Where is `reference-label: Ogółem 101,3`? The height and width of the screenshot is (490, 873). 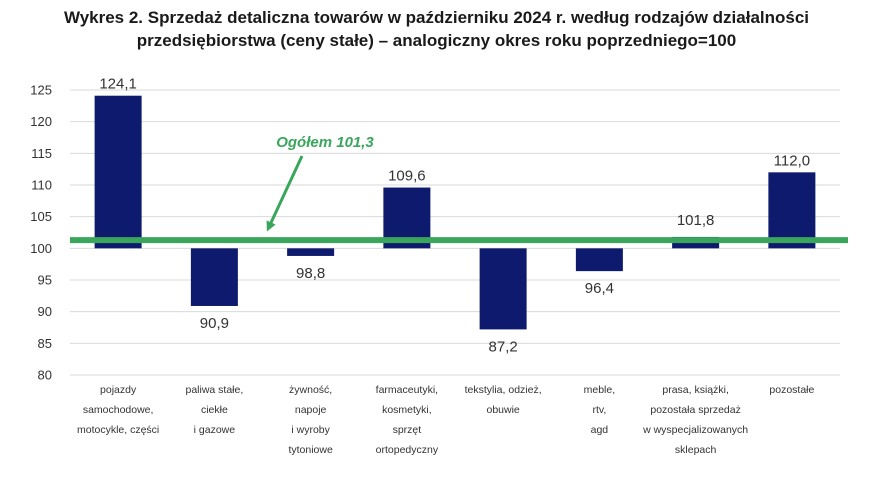
reference-label: Ogółem 101,3 is located at coordinates (325, 142).